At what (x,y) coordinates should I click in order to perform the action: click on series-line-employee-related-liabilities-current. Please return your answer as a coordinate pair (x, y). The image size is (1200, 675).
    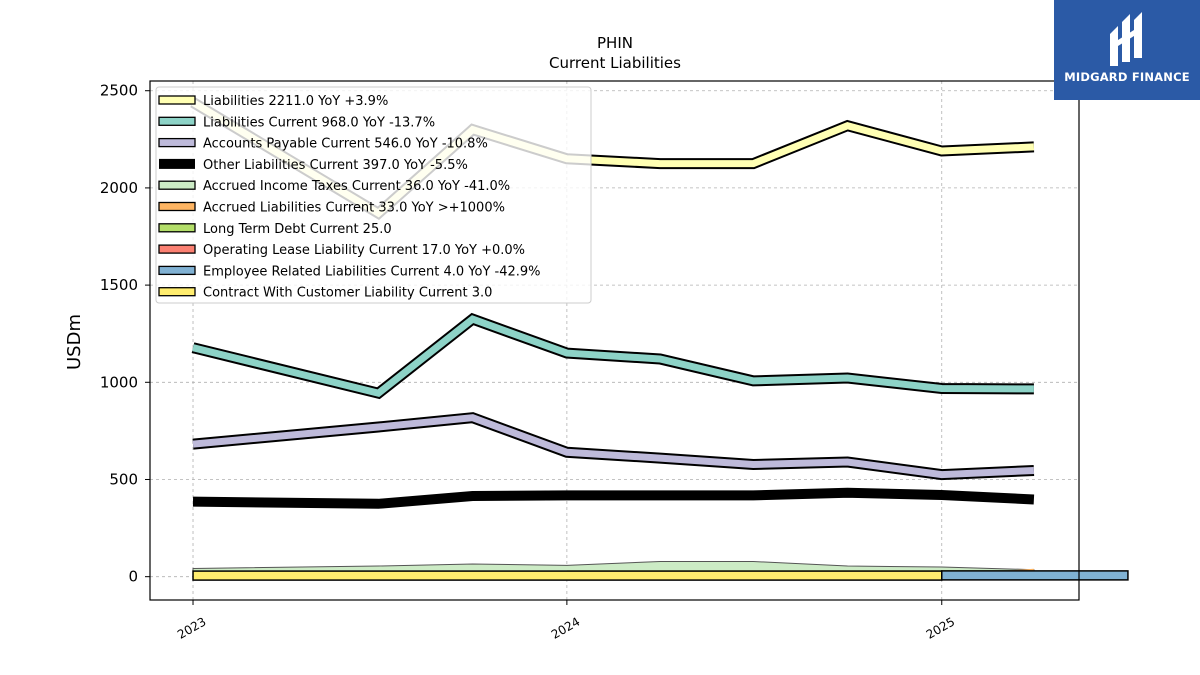
    Looking at the image, I should click on (1034, 575).